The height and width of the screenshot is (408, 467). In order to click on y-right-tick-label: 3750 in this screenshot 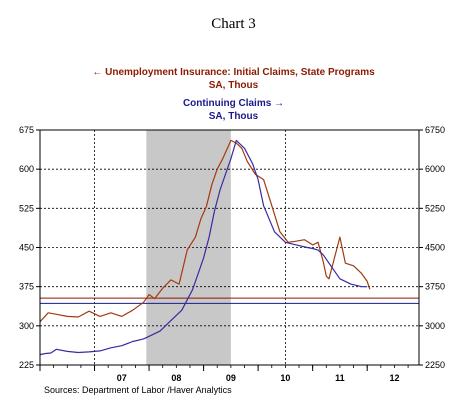, I will do `click(435, 287)`.